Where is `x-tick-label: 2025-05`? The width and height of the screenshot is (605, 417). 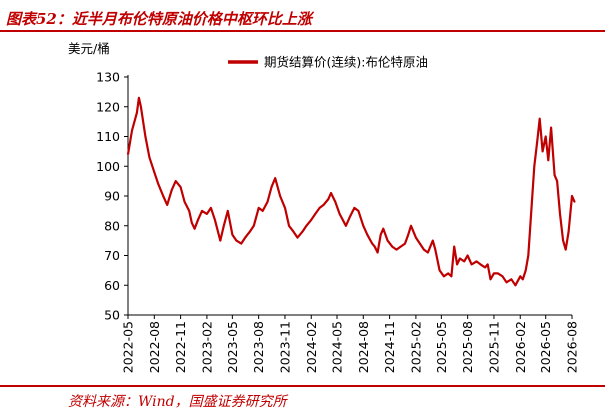 x-tick-label: 2025-05 is located at coordinates (441, 347).